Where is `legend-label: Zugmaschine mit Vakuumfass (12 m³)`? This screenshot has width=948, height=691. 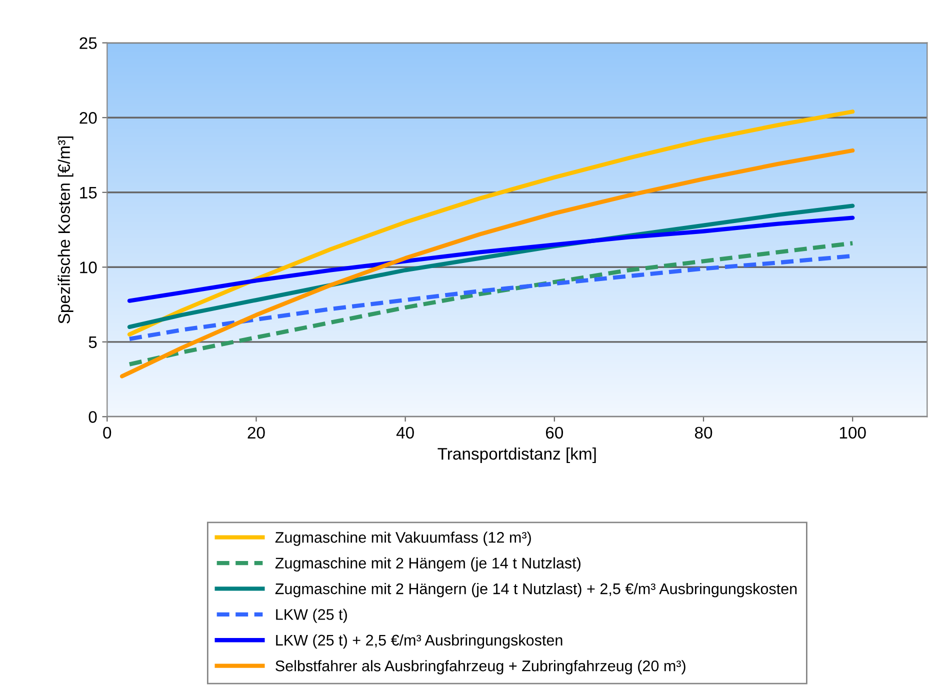
legend-label: Zugmaschine mit Vakuumfass (12 m³) is located at coordinates (403, 539).